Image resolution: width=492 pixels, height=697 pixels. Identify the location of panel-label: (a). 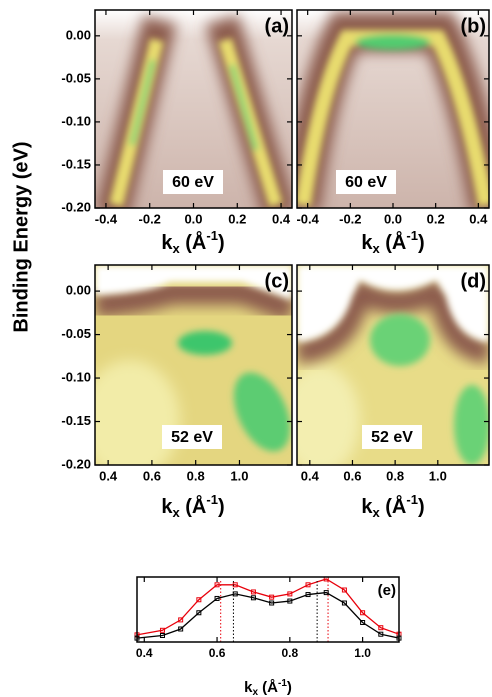
(277, 26).